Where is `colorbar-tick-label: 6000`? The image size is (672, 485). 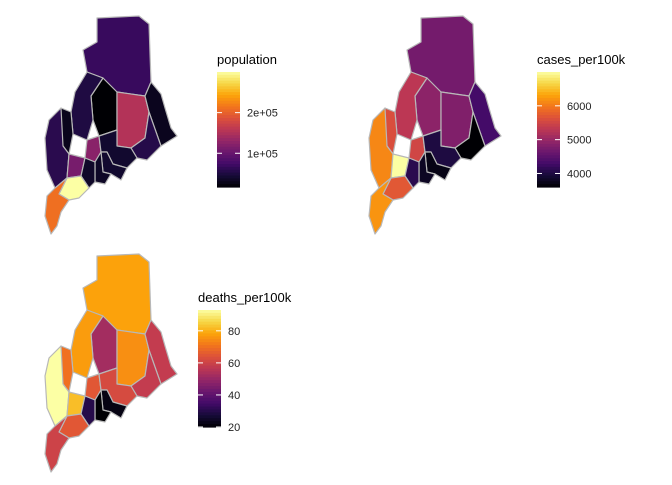
colorbar-tick-label: 6000 is located at coordinates (579, 107).